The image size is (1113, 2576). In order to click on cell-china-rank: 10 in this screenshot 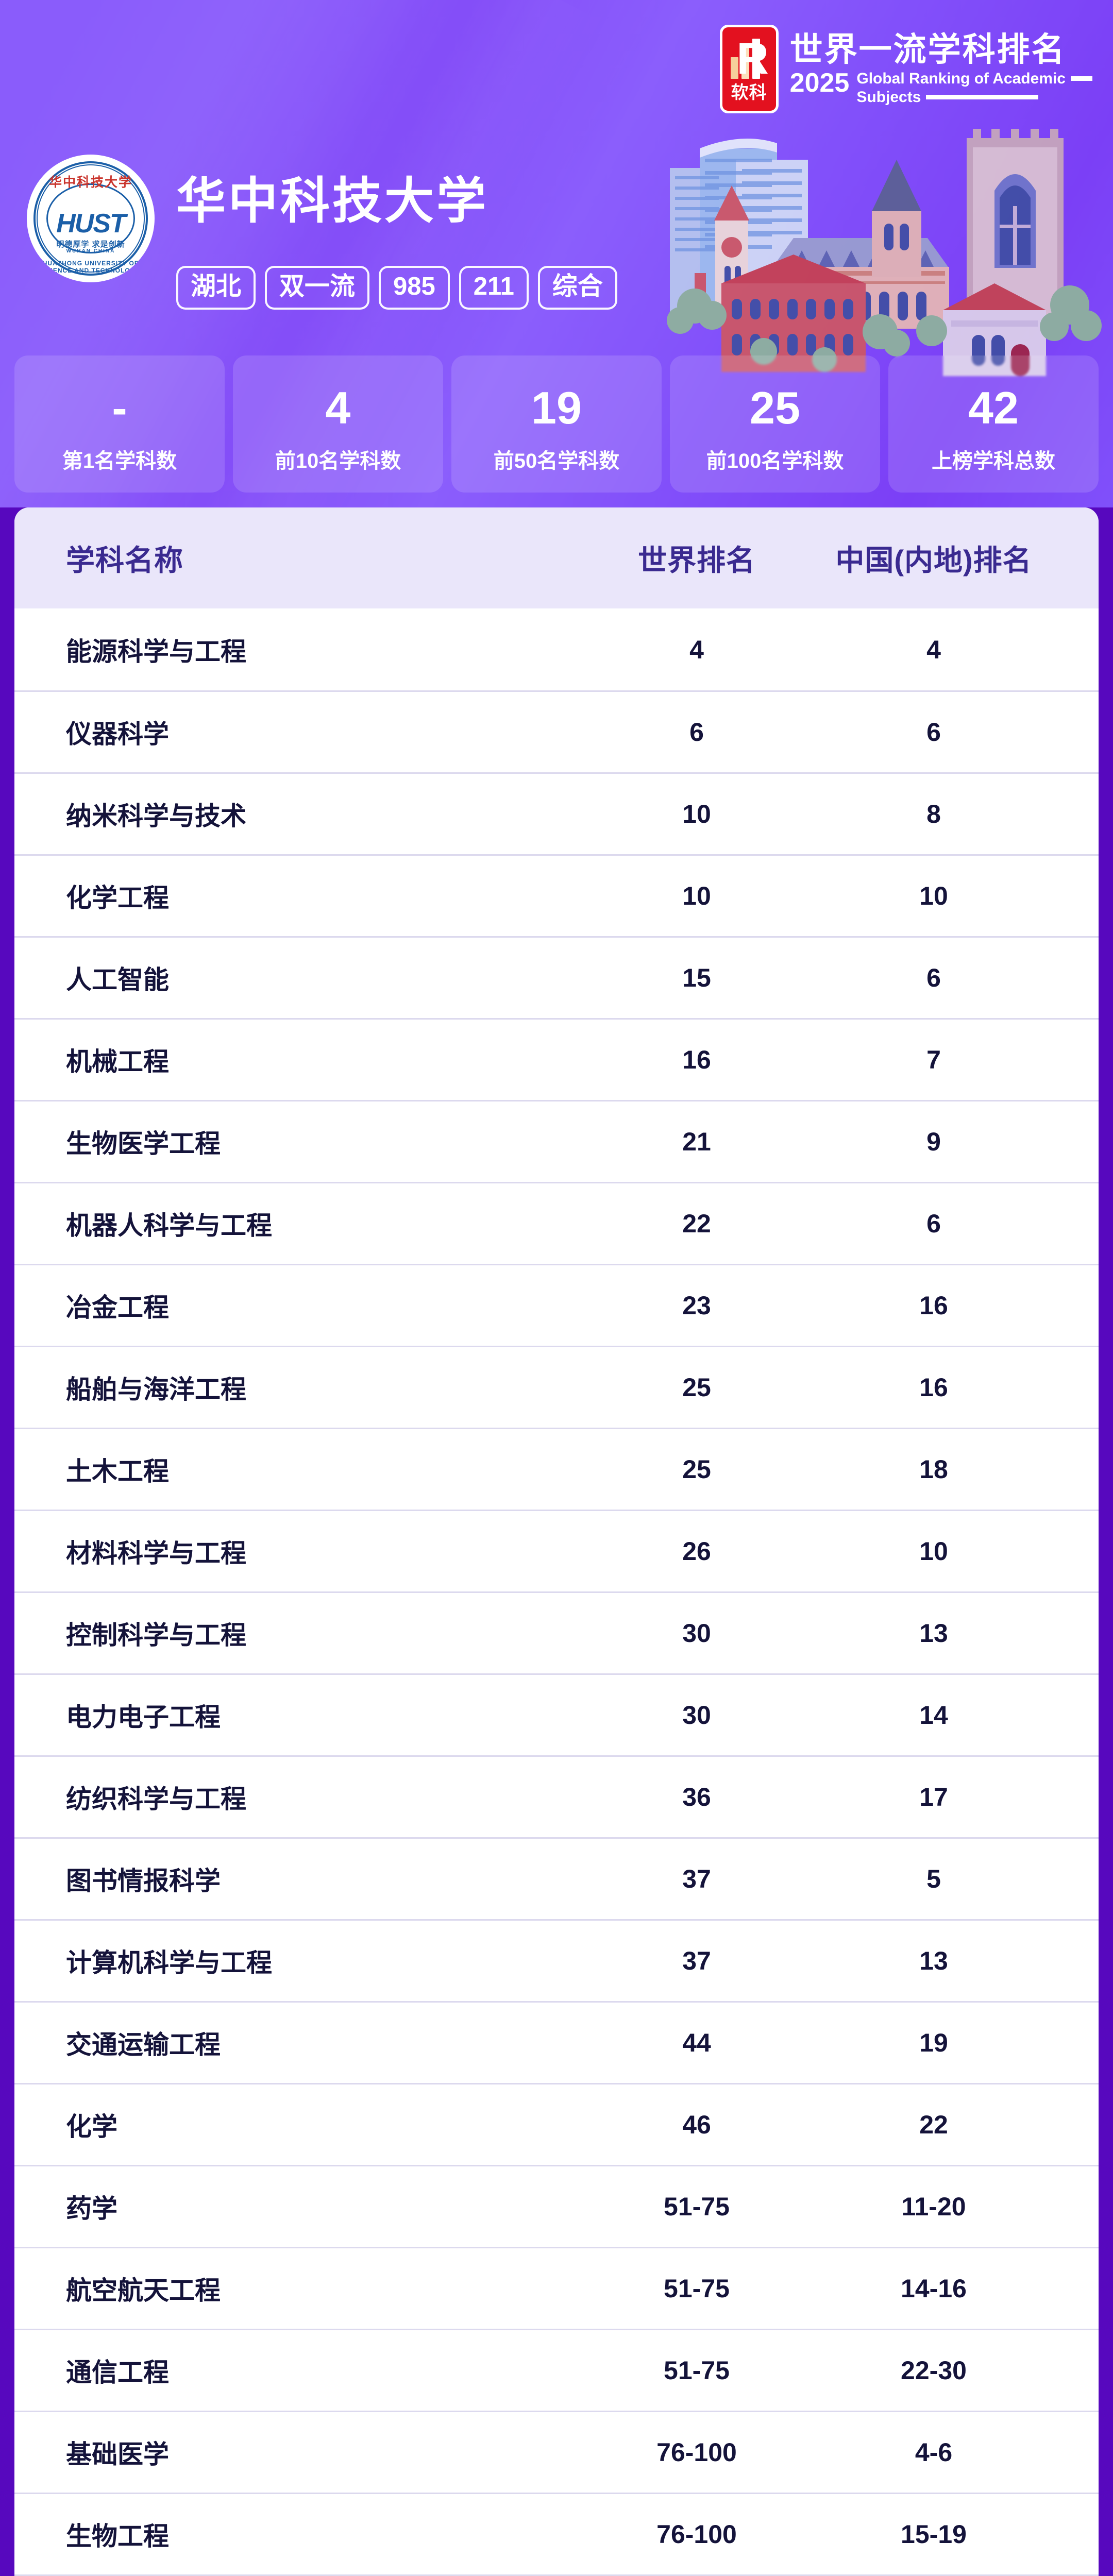, I will do `click(933, 896)`.